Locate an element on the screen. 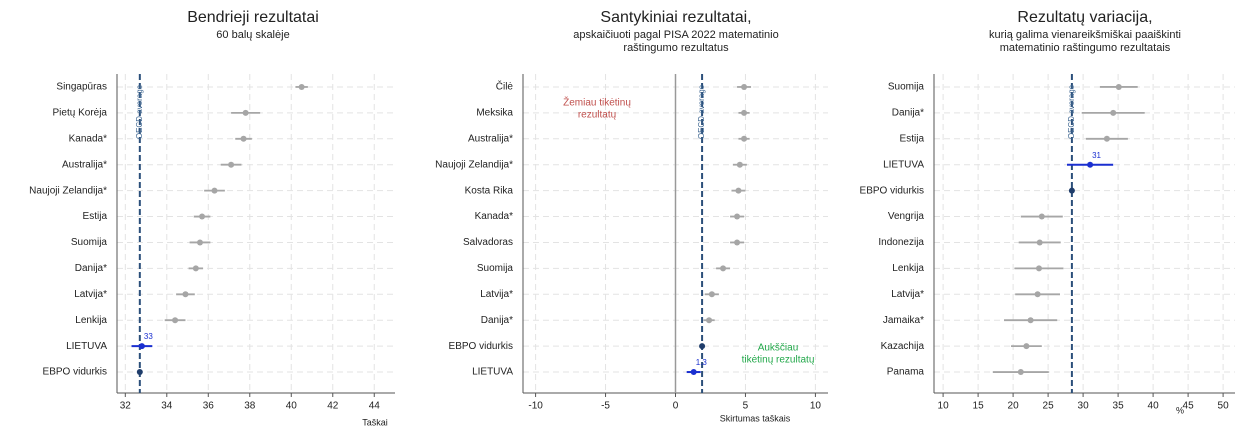 The height and width of the screenshot is (427, 1241). x-tick-label: 34 is located at coordinates (167, 406).